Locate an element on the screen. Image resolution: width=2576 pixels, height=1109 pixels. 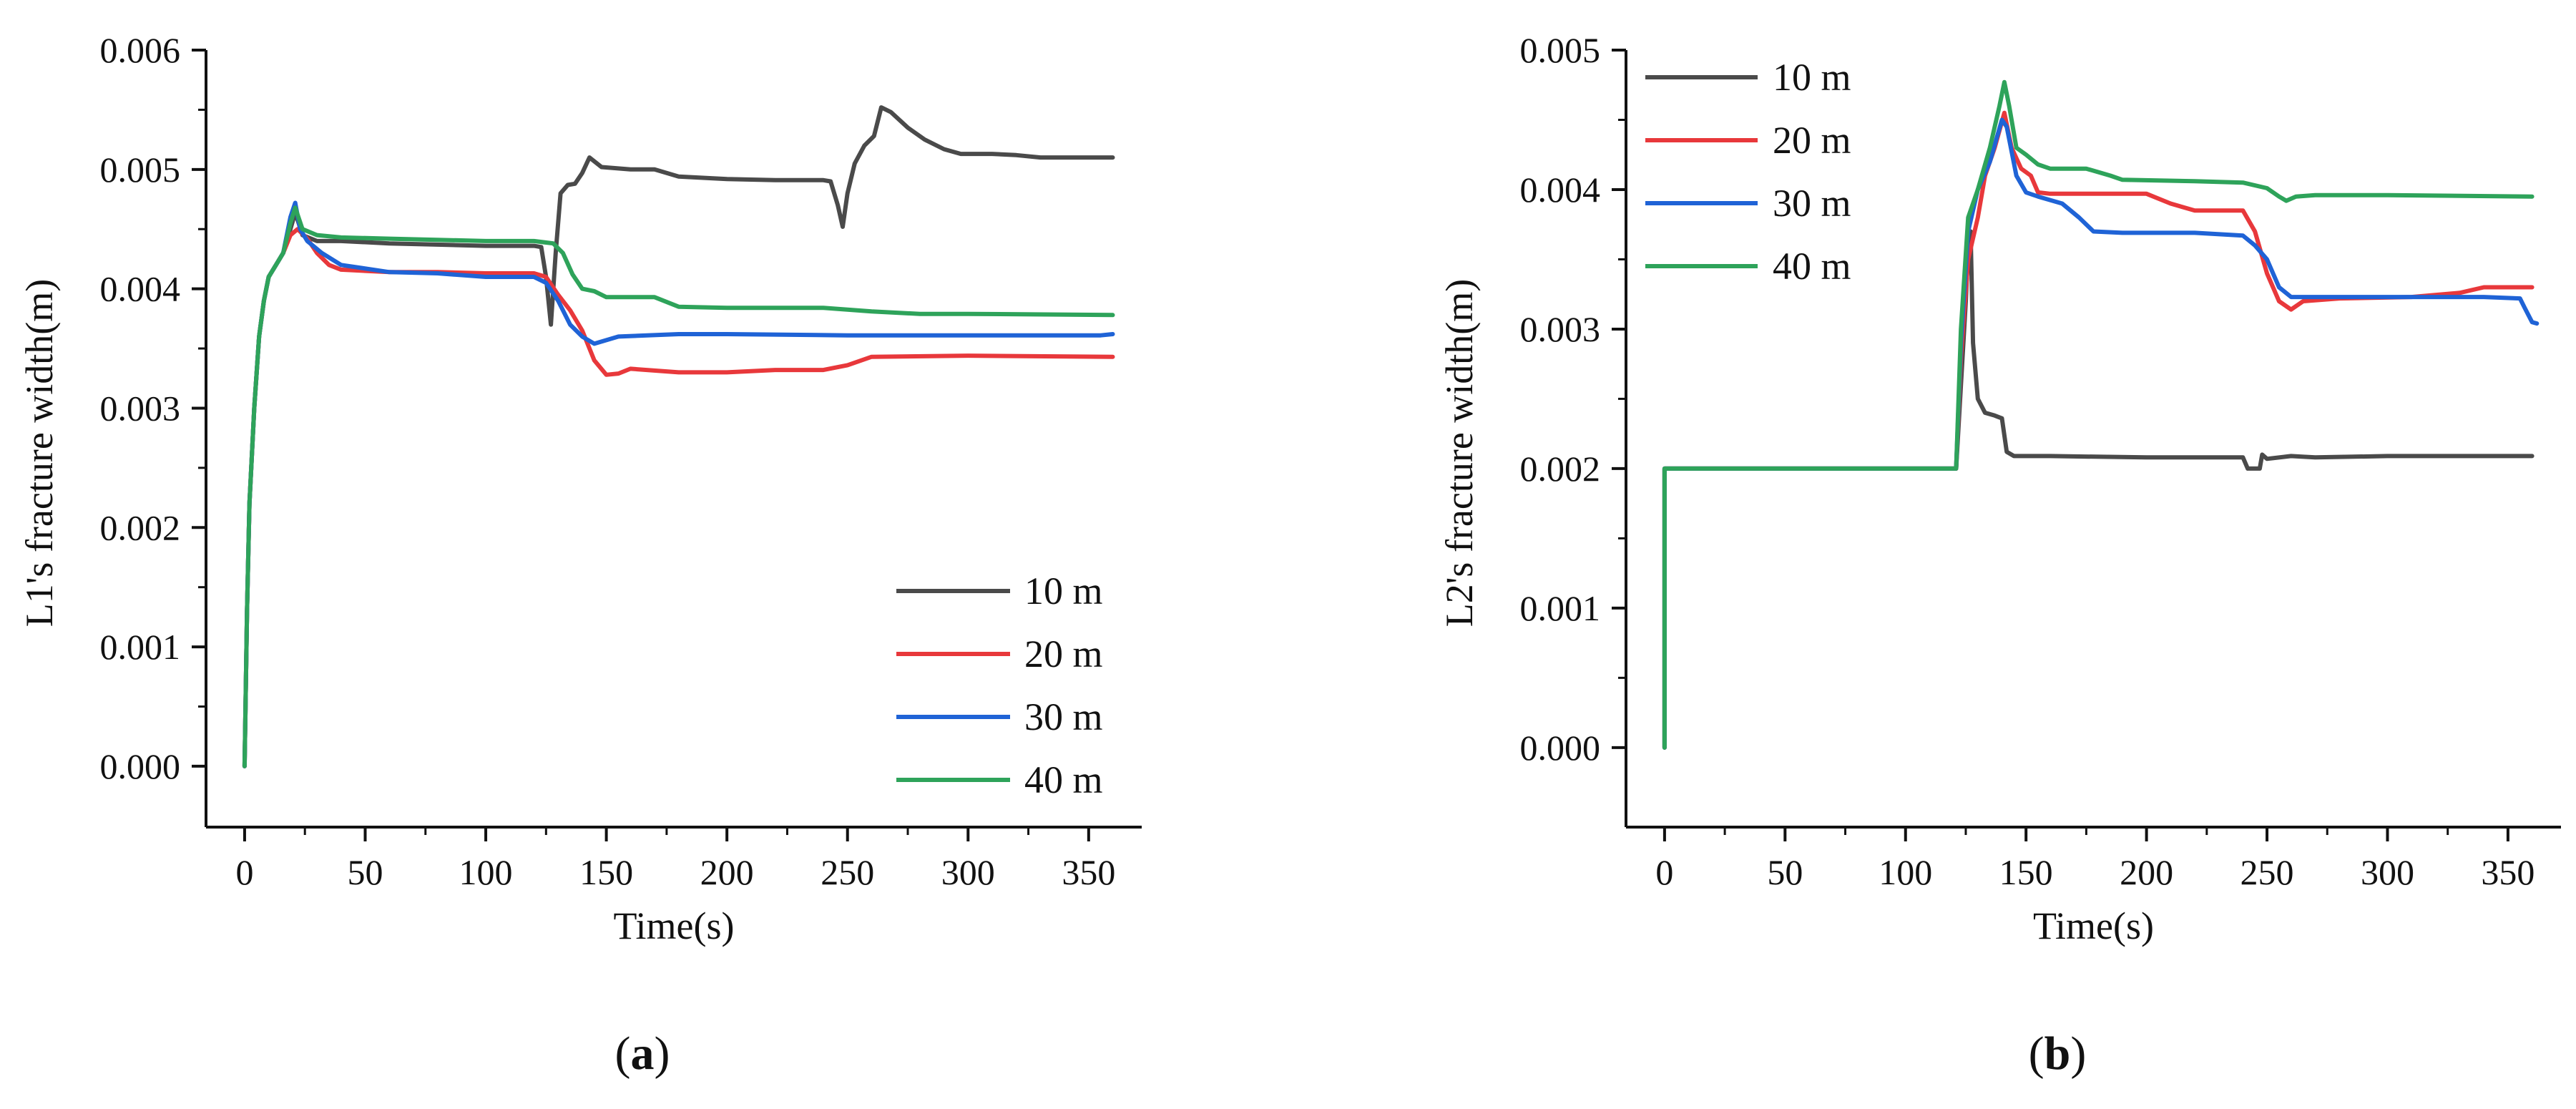
panel-b-caption-open: ( is located at coordinates (2037, 1053).